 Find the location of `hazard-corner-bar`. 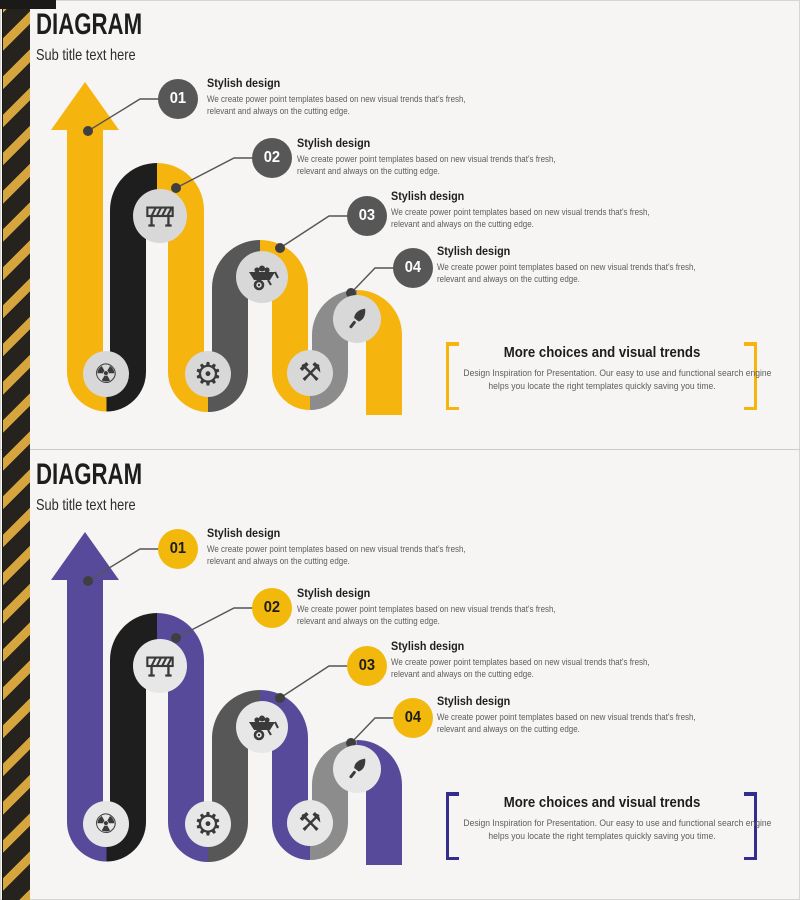

hazard-corner-bar is located at coordinates (28, 4).